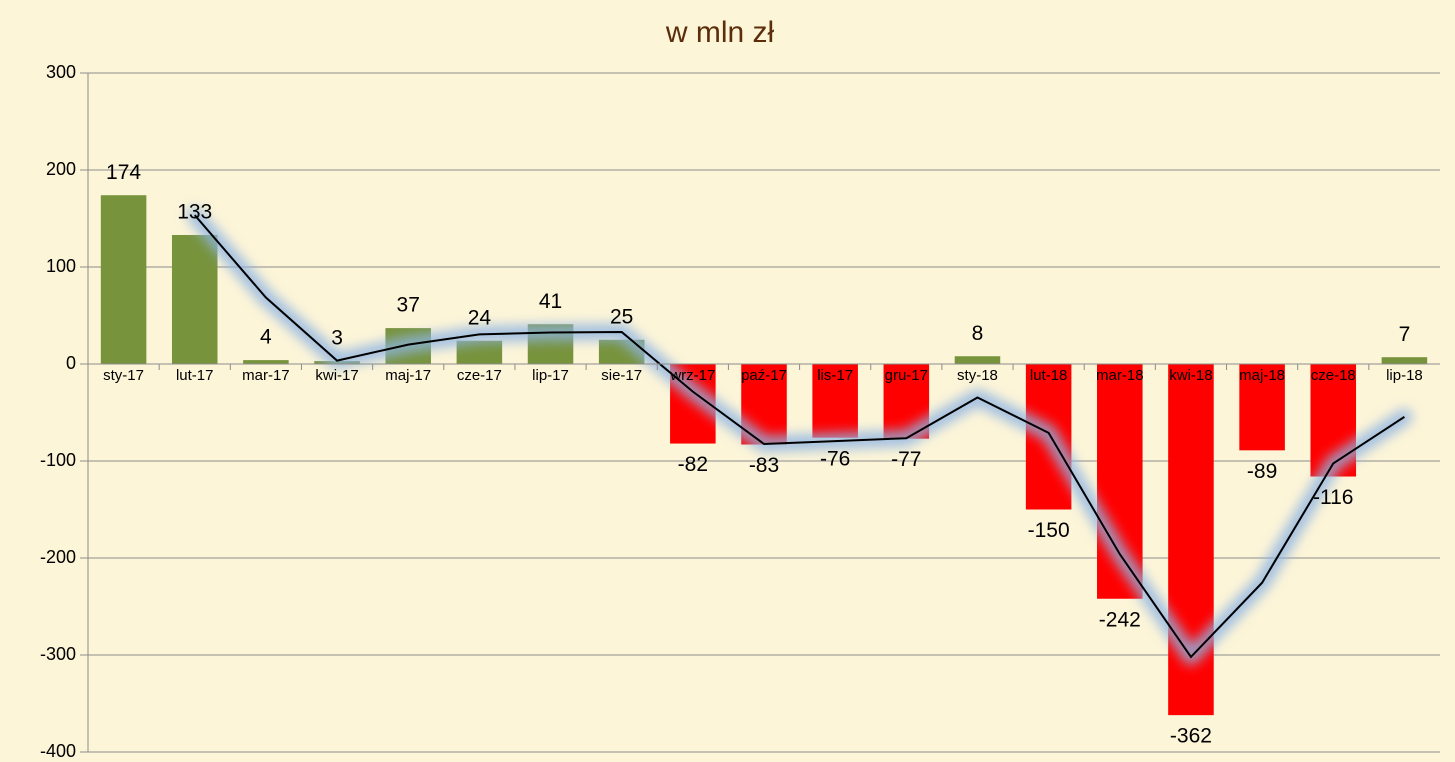  What do you see at coordinates (1405, 334) in the screenshot?
I see `value-label: 7` at bounding box center [1405, 334].